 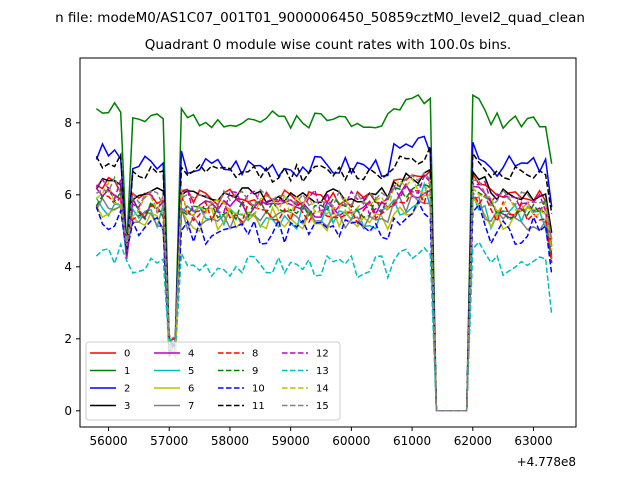 I want to click on legend-label-7: 7, so click(x=191, y=406).